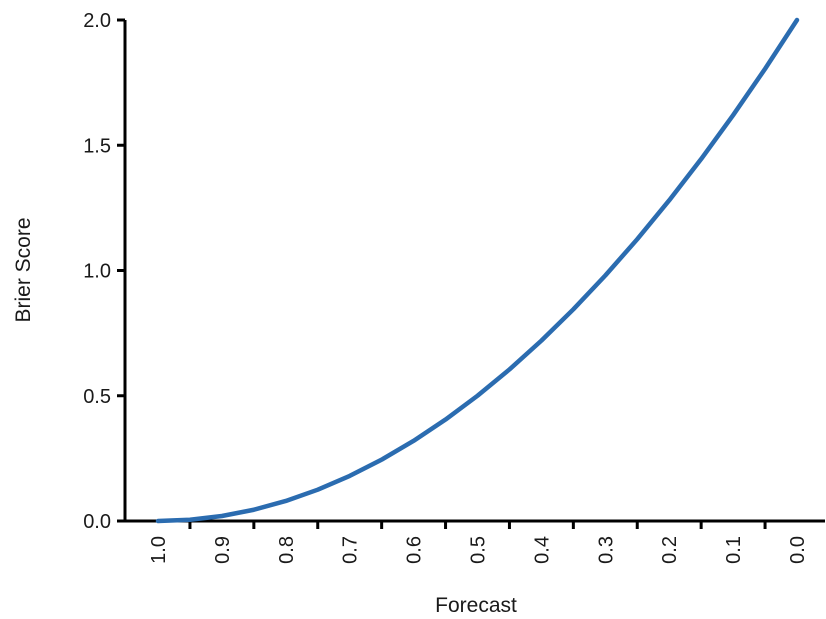  I want to click on x-tick-label: 1.0, so click(159, 550).